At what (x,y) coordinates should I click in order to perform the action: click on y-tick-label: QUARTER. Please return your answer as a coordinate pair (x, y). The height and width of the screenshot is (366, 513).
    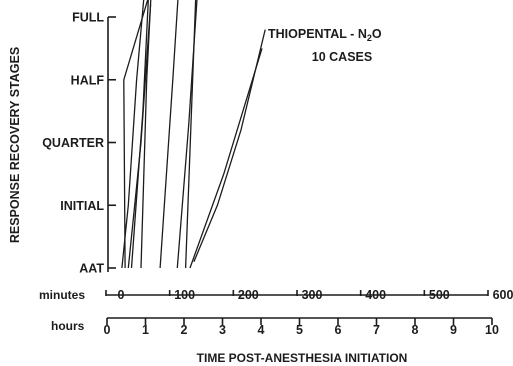
    Looking at the image, I should click on (73, 143).